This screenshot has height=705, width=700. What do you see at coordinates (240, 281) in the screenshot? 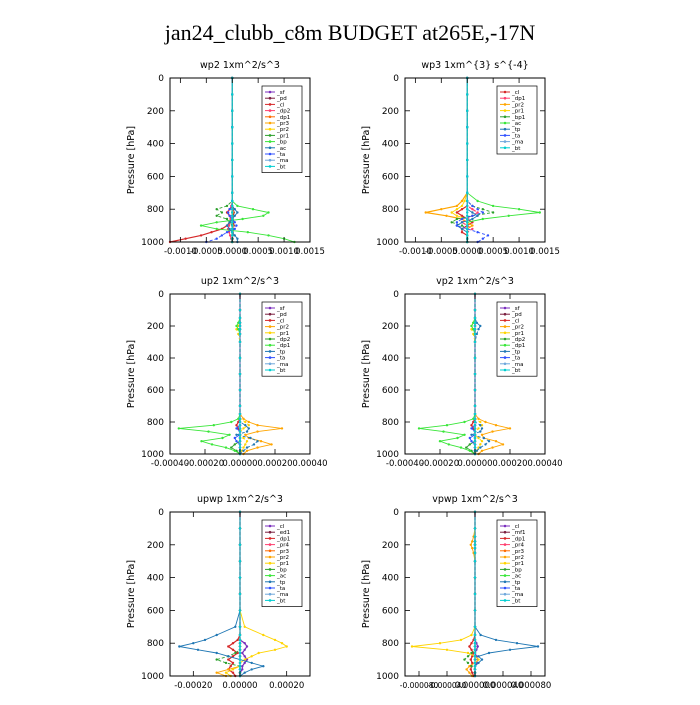
I see `panel-title: up2 1xm^2/s^3` at bounding box center [240, 281].